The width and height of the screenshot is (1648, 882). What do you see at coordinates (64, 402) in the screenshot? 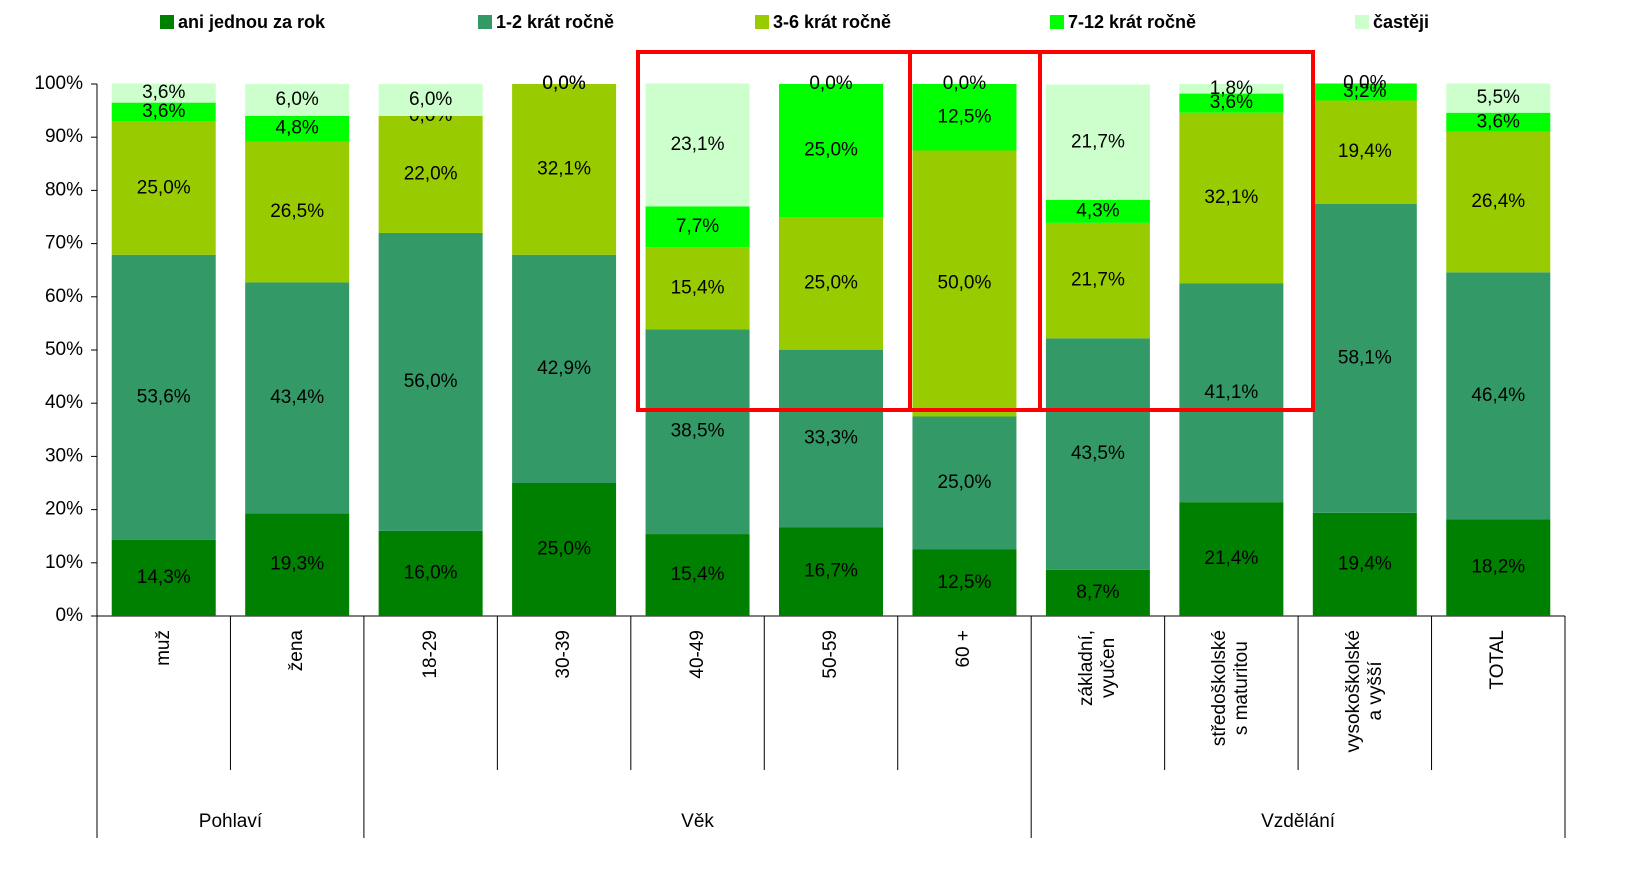
I see `y-tick-label: 40%` at bounding box center [64, 402].